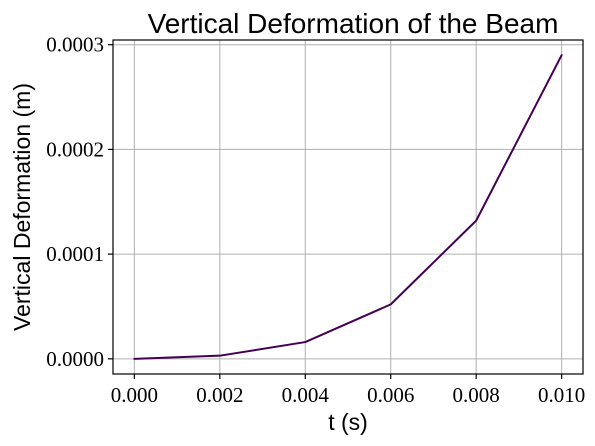 The width and height of the screenshot is (595, 446). I want to click on x-tick-label: 0.002, so click(219, 395).